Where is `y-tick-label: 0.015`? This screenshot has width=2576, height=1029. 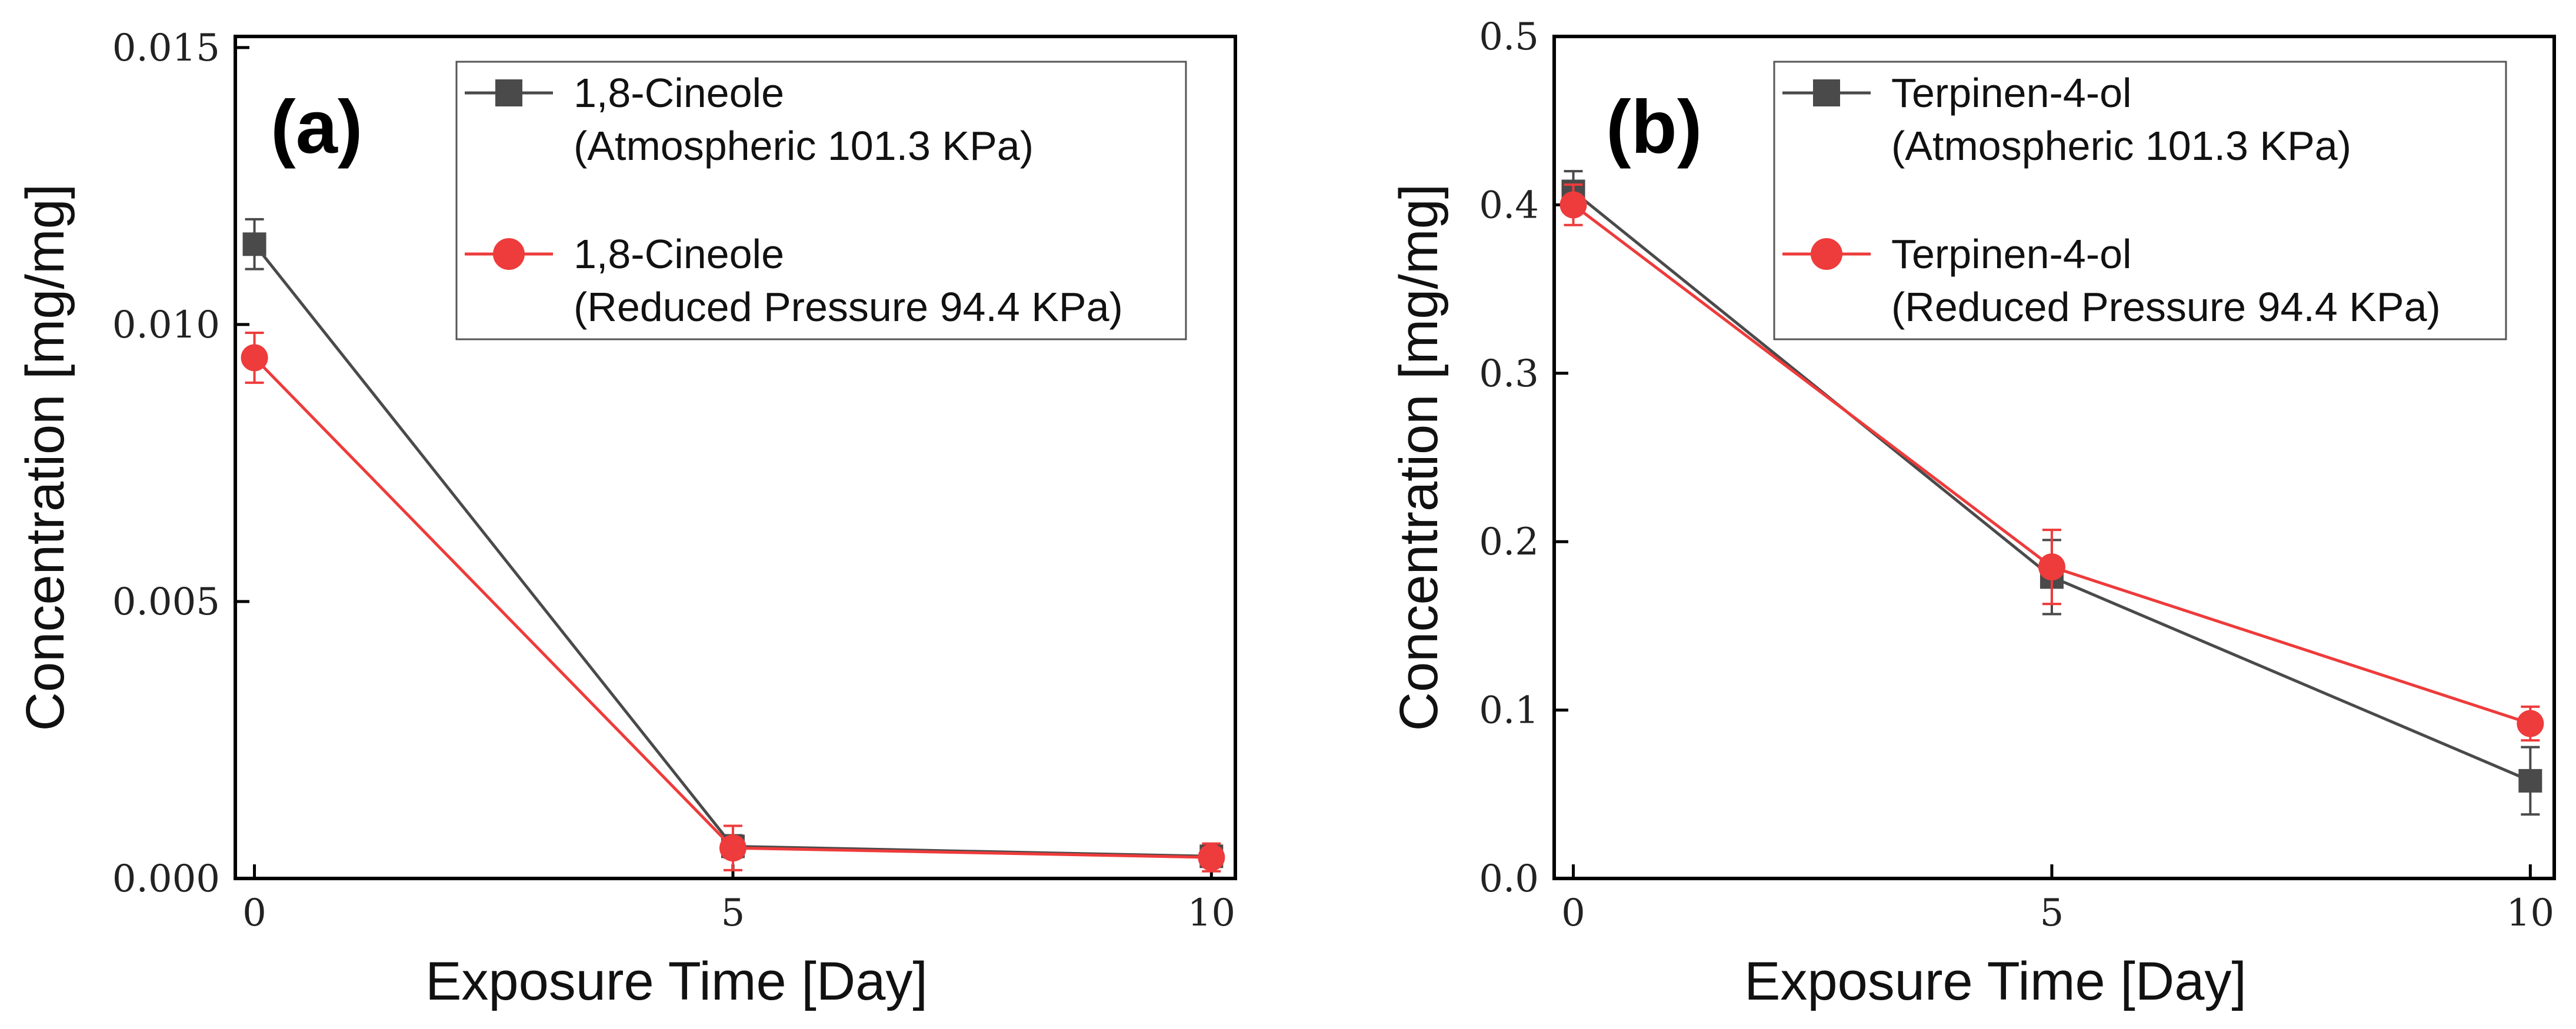 y-tick-label: 0.015 is located at coordinates (166, 48).